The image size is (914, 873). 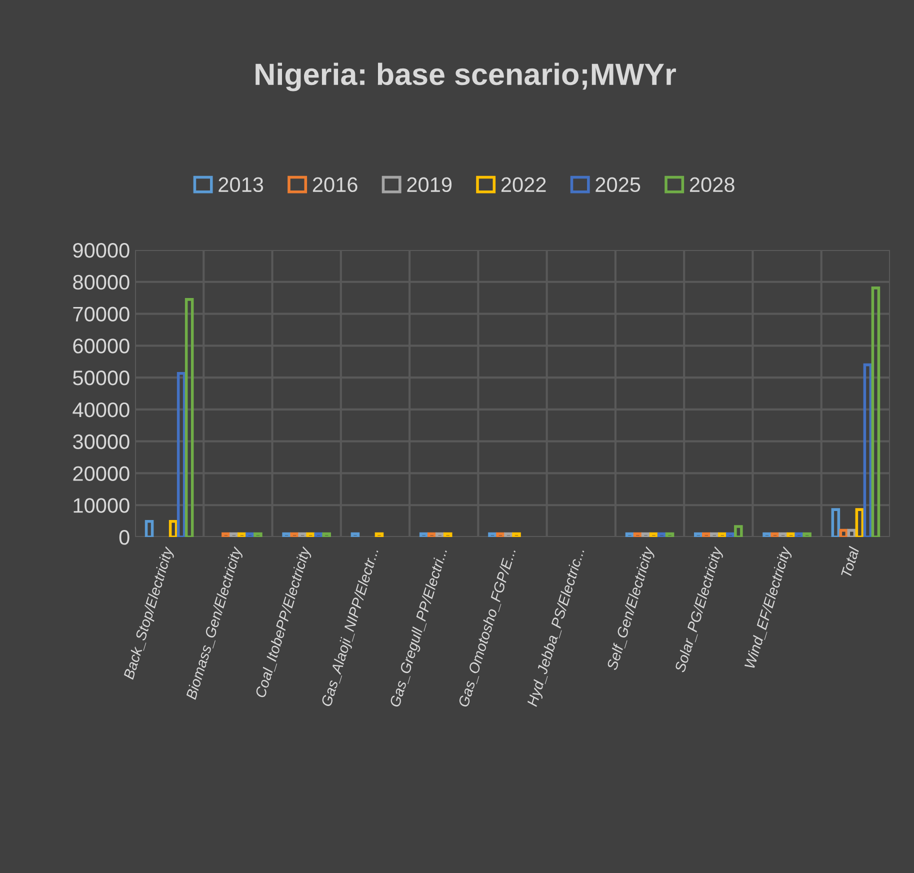 I want to click on legend-label: 2025, so click(x=618, y=184).